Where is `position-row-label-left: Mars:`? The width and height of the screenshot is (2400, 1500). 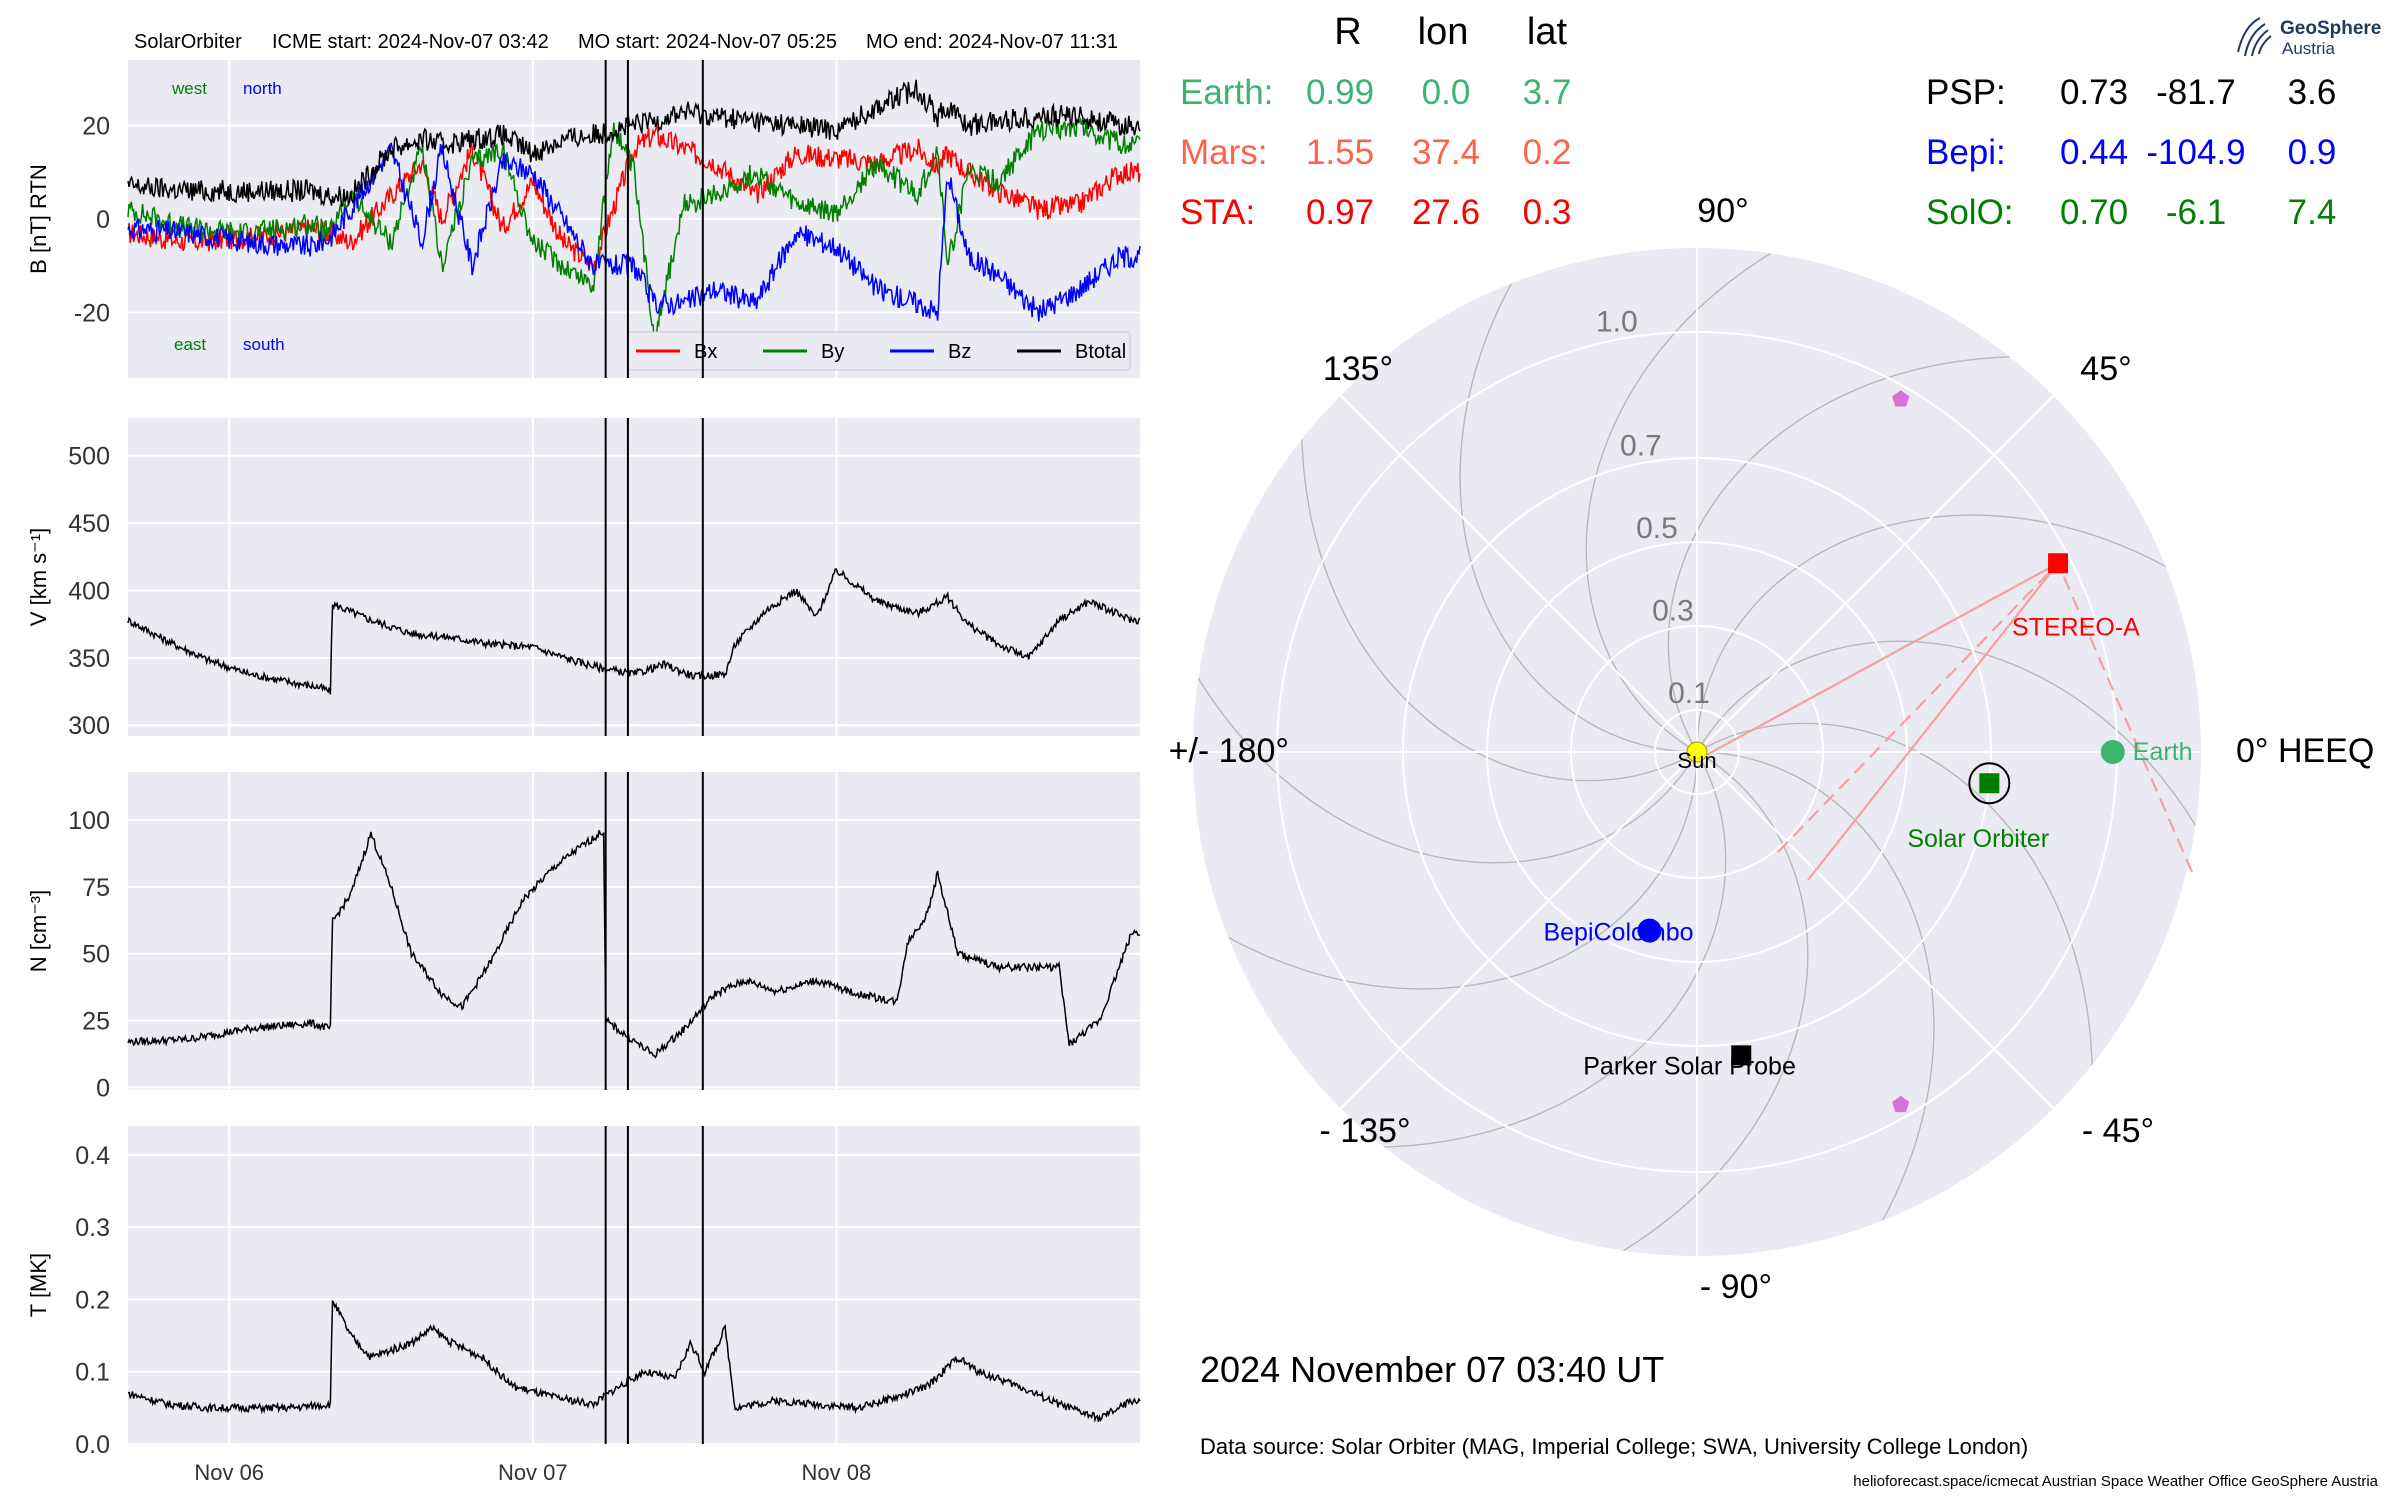 position-row-label-left: Mars: is located at coordinates (1224, 152).